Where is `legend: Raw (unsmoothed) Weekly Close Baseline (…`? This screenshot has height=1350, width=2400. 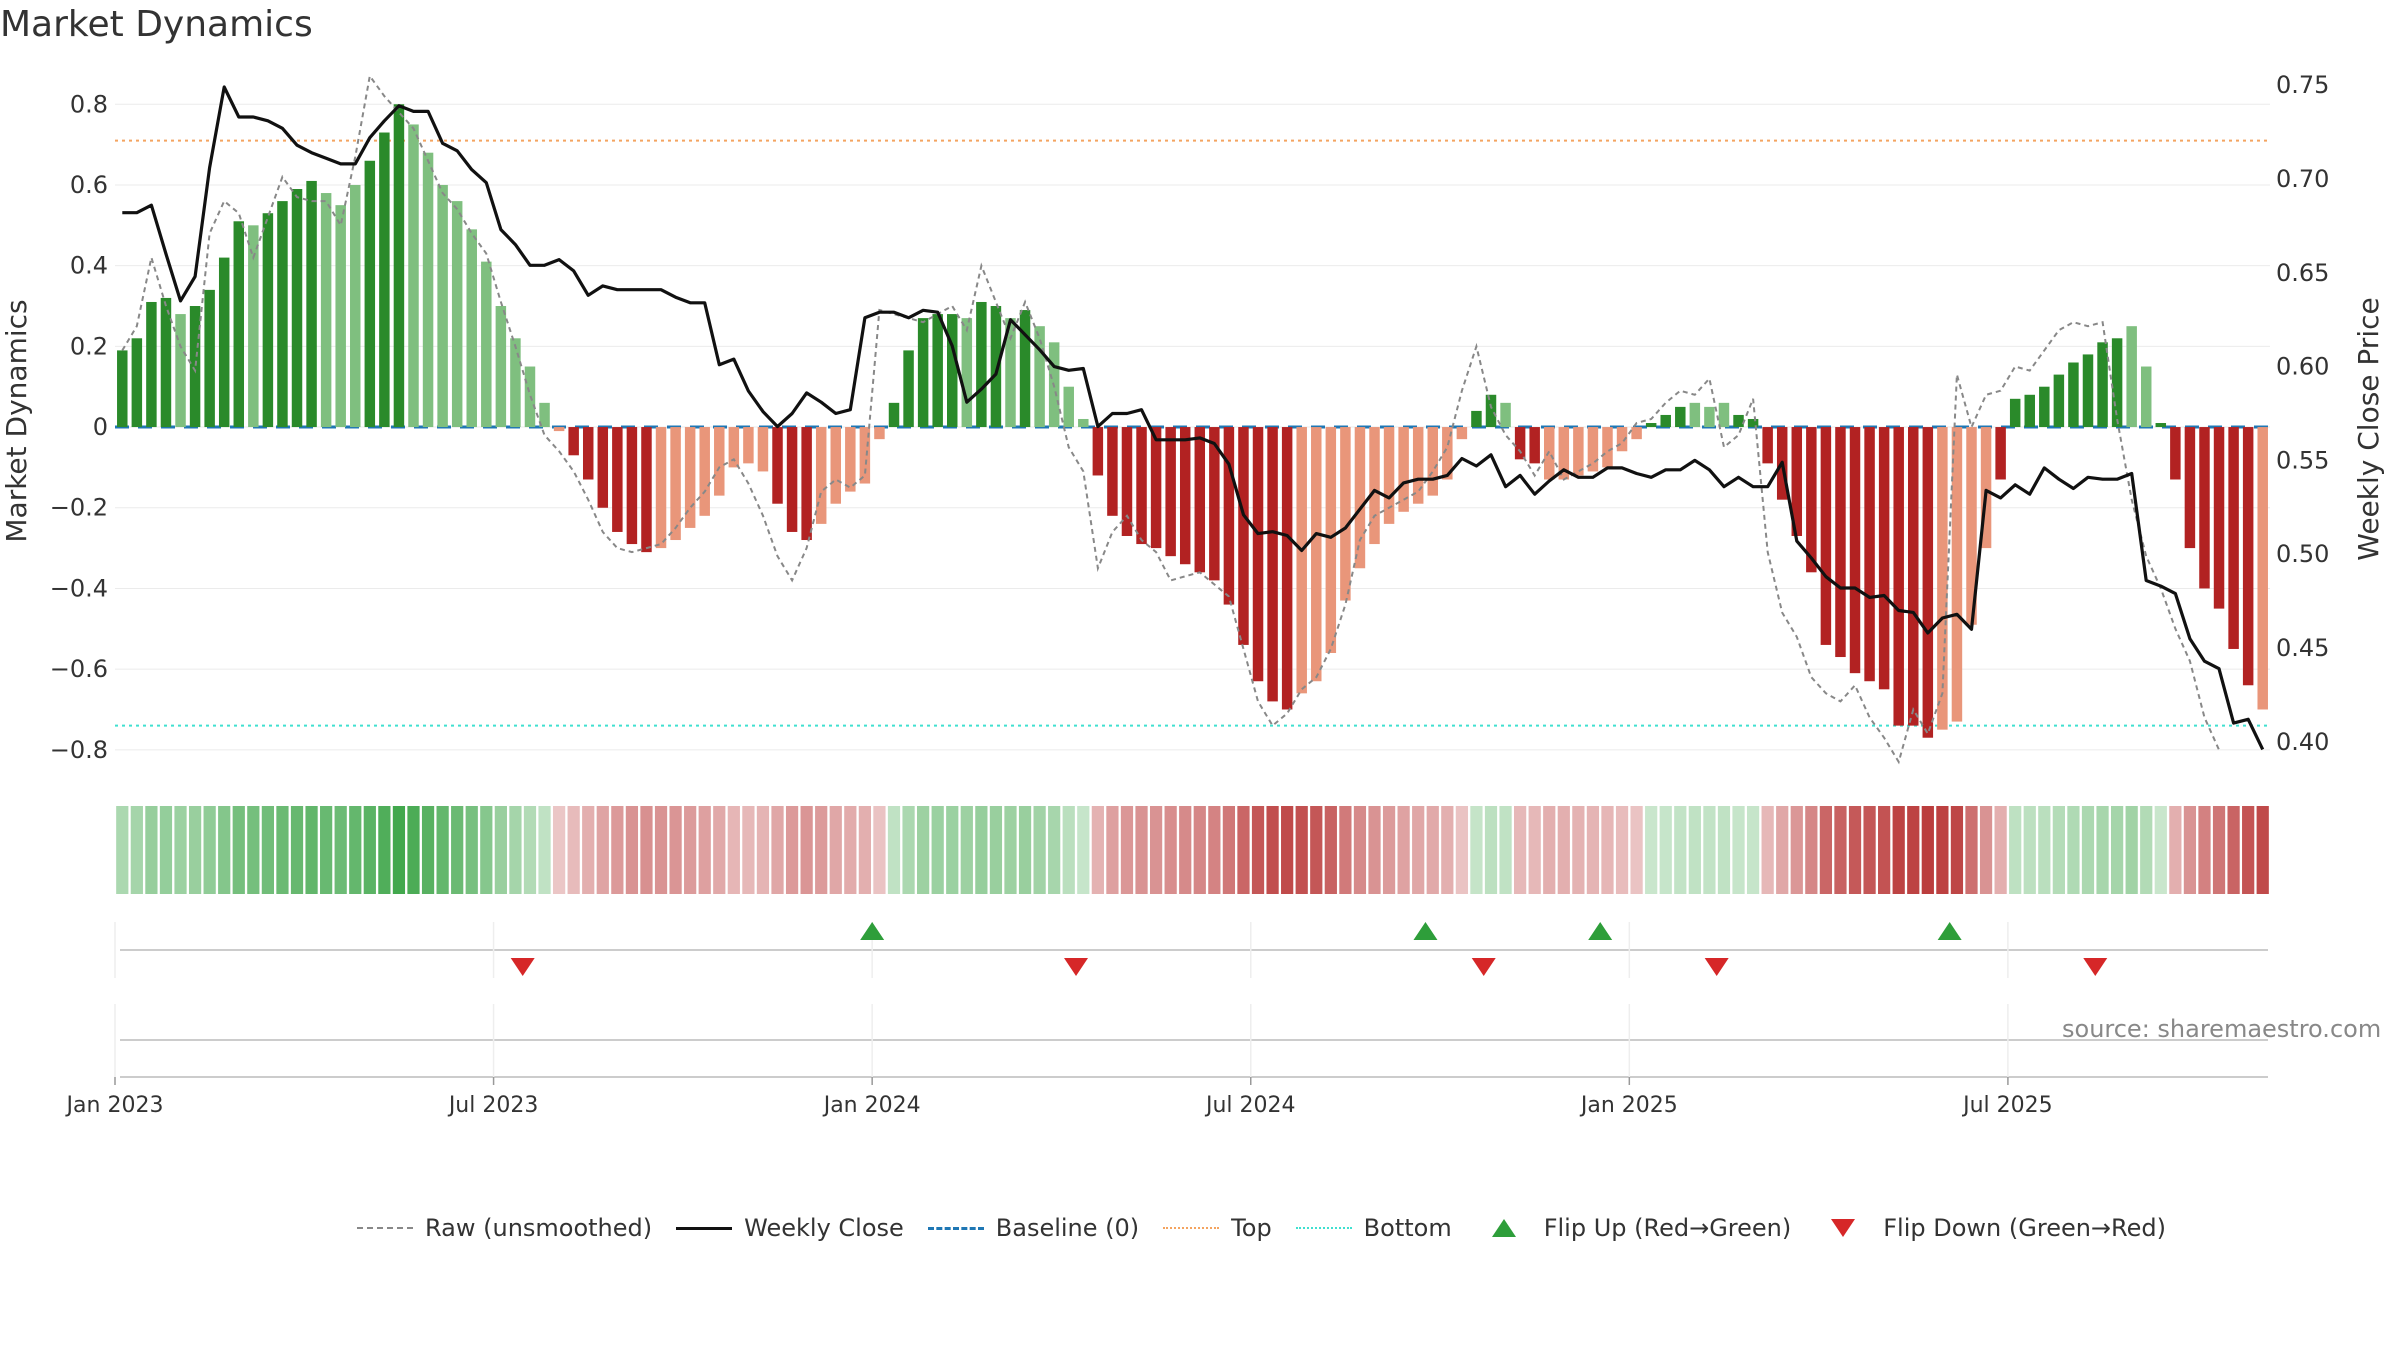 legend: Raw (unsmoothed) Weekly Close Baseline (… is located at coordinates (1271, 1228).